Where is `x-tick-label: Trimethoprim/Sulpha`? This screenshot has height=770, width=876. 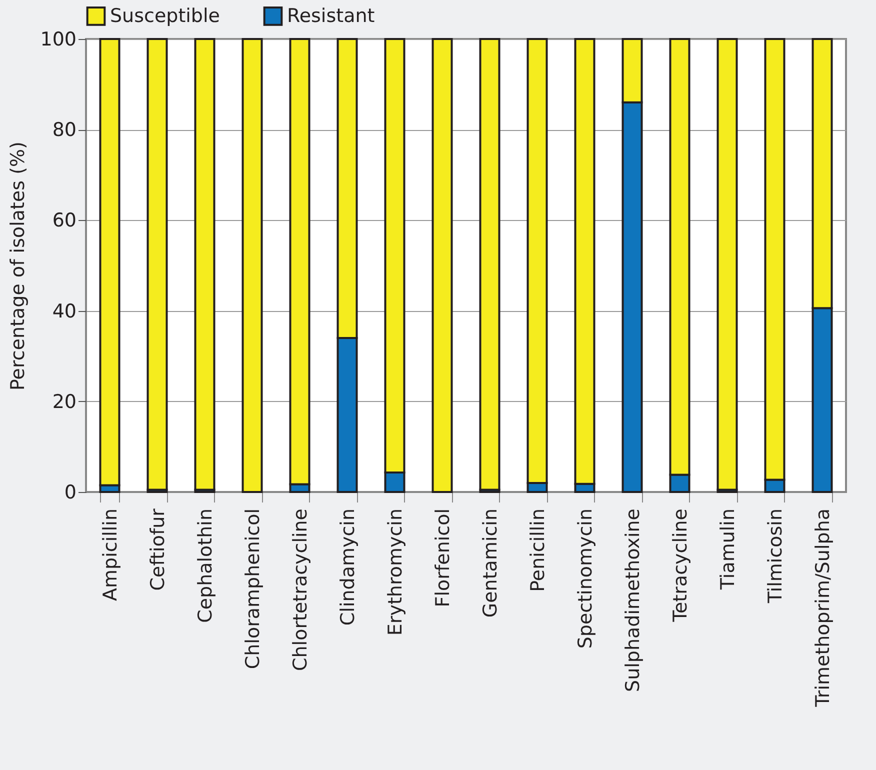
x-tick-label: Trimethoprim/Sulpha is located at coordinates (823, 608).